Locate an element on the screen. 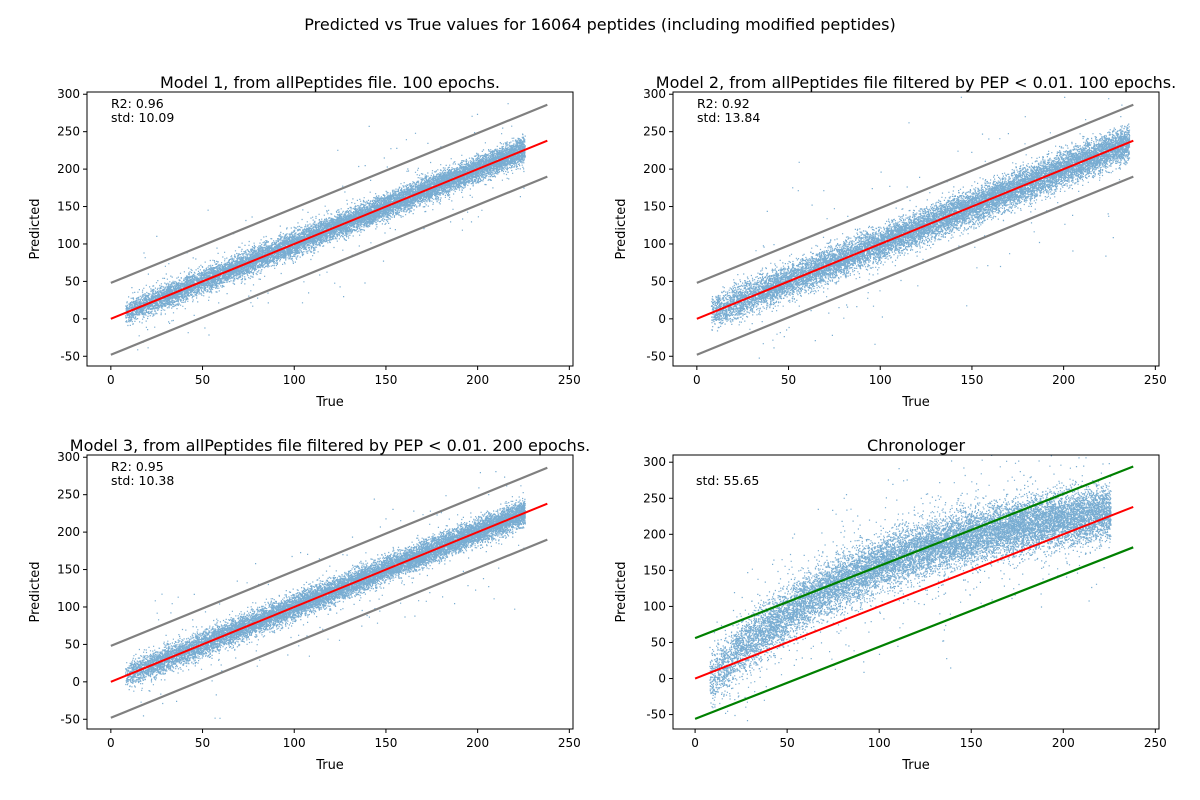 This screenshot has height=800, width=1200. stats-annotation: R2: 0.95 is located at coordinates (137, 466).